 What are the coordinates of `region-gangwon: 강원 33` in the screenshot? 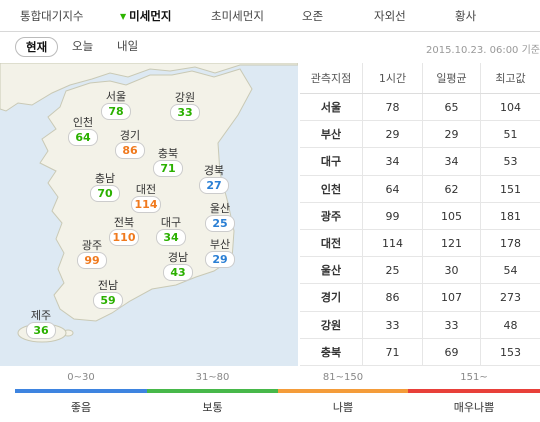 It's located at (185, 106).